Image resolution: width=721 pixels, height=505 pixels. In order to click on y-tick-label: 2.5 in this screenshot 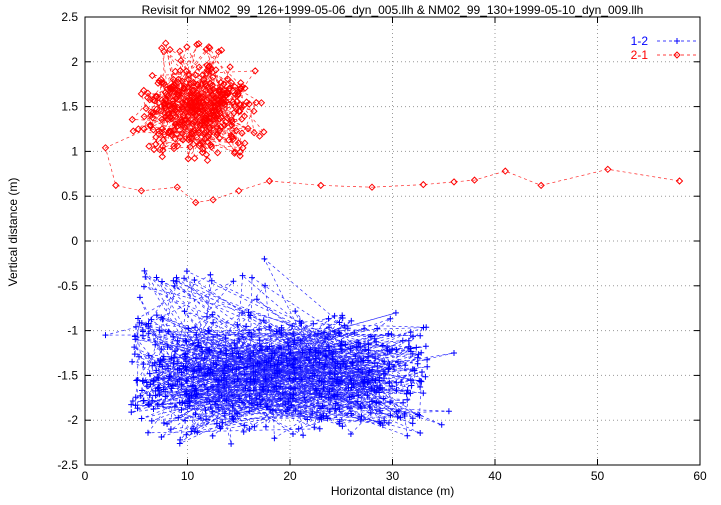, I will do `click(69, 17)`.